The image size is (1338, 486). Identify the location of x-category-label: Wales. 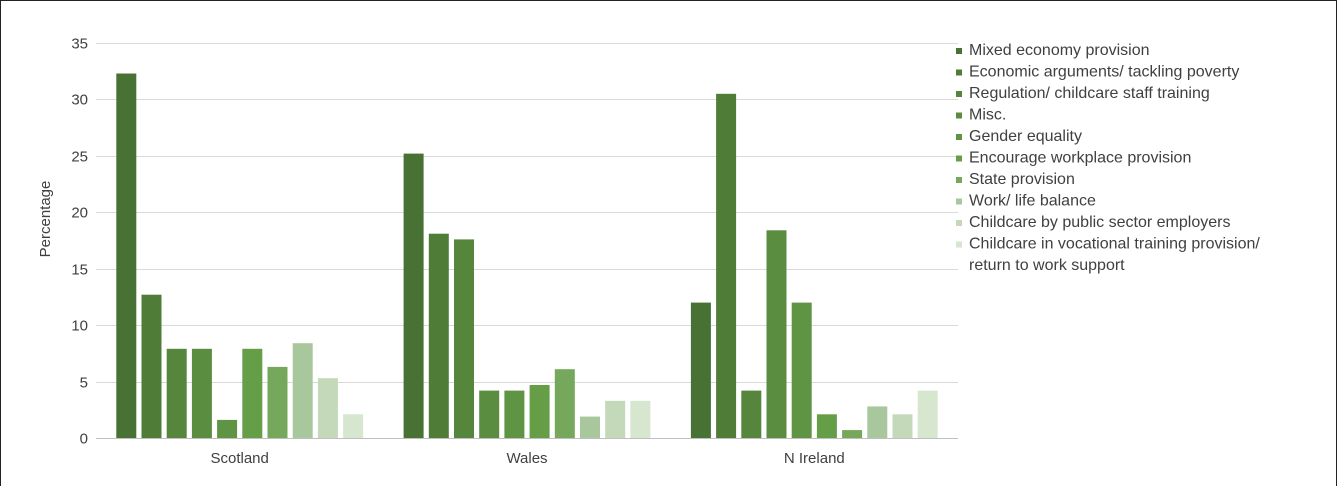
(526, 458).